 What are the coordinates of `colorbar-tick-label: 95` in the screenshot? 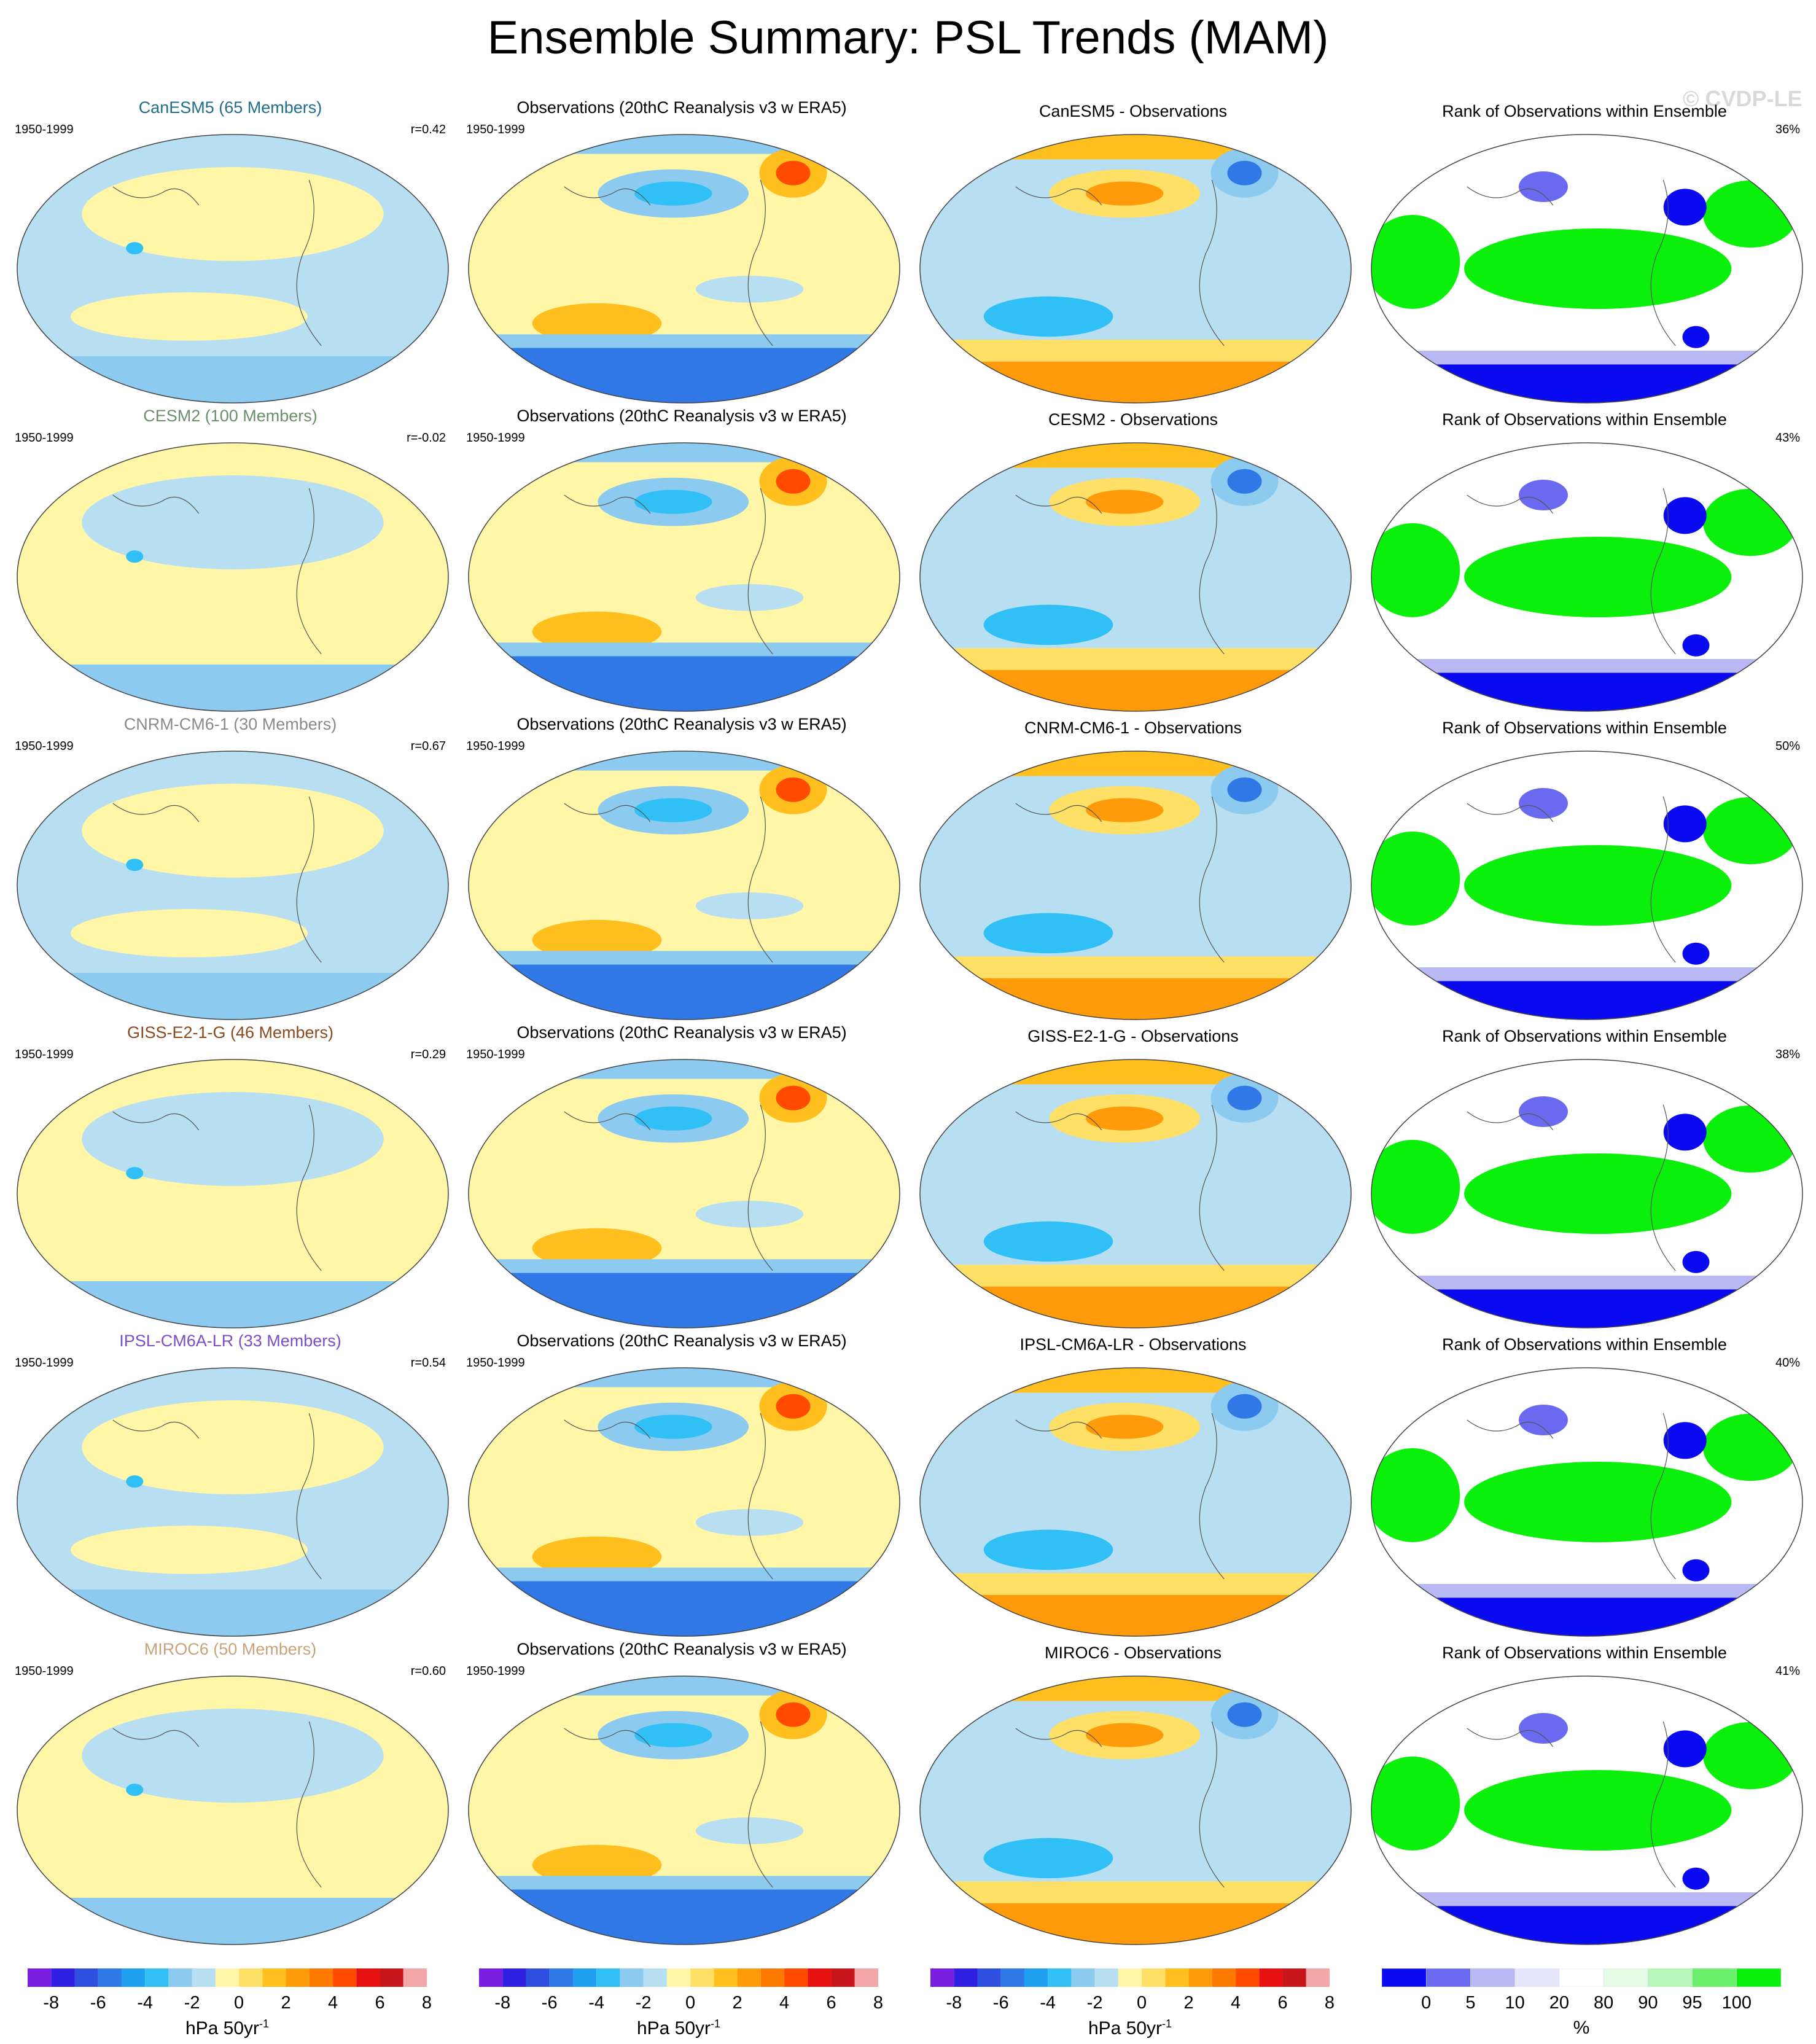 It's located at (1692, 2003).